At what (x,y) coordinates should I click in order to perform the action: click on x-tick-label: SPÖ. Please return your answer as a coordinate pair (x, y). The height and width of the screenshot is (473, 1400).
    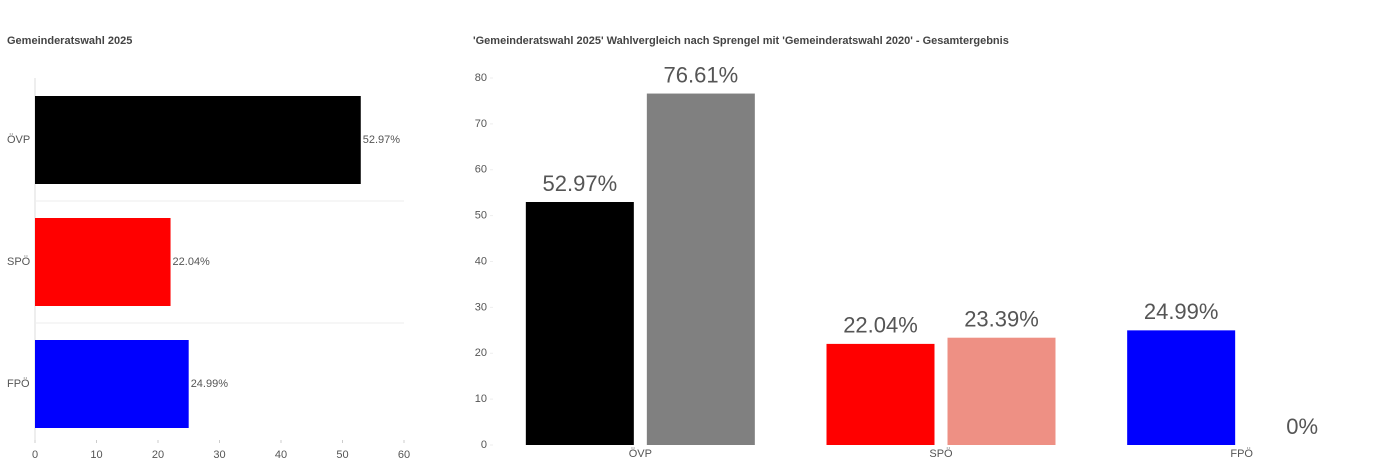
    Looking at the image, I should click on (941, 454).